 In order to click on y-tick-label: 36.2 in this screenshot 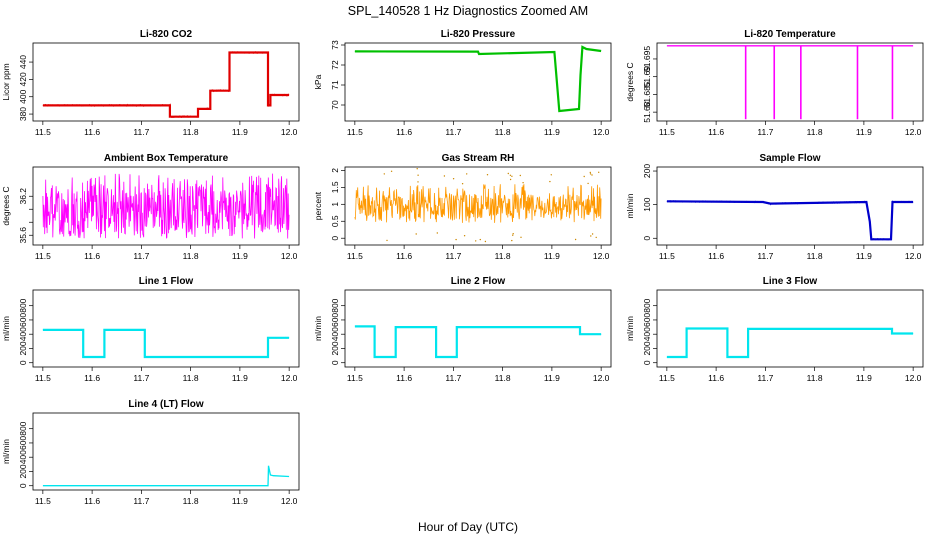, I will do `click(23, 196)`.